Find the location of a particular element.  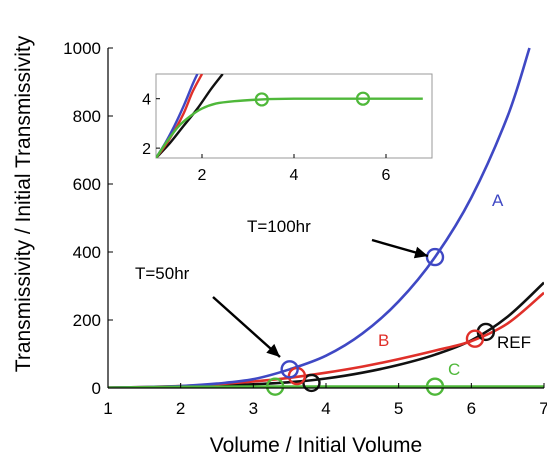

inset-frame is located at coordinates (294, 116).